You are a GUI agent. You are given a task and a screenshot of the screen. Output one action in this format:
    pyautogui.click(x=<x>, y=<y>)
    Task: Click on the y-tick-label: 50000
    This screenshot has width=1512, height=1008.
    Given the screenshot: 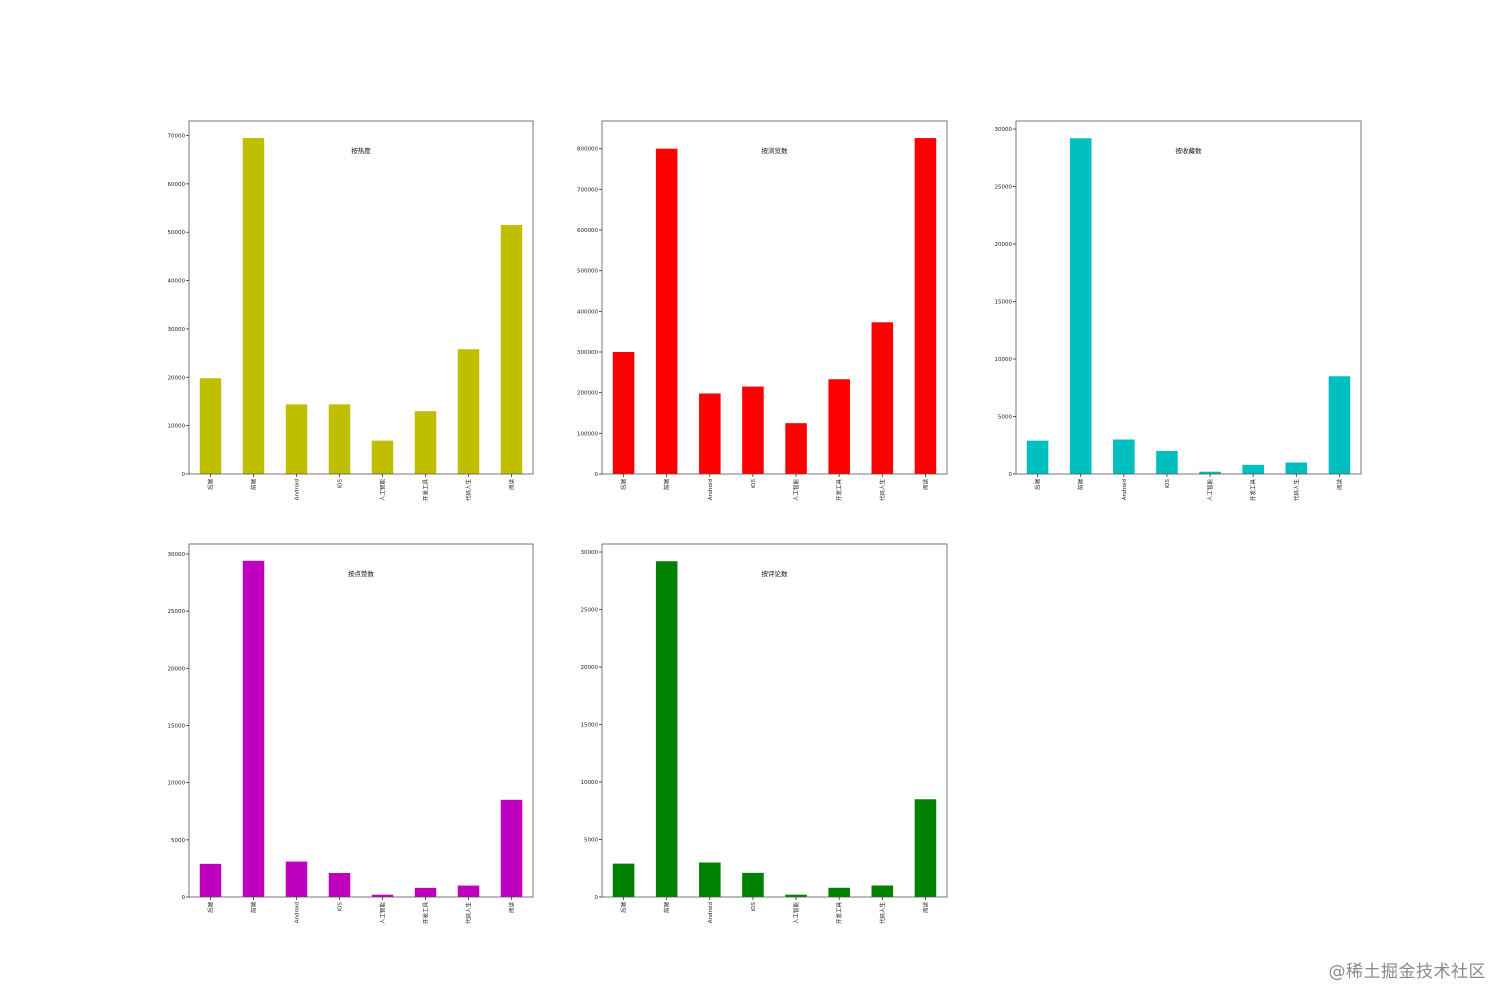 What is the action you would take?
    pyautogui.click(x=177, y=233)
    